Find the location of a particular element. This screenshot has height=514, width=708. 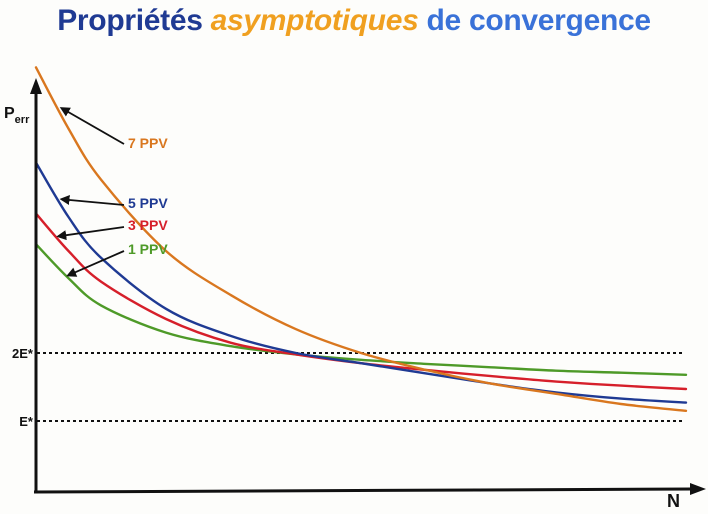

x-axis is located at coordinates (363, 490).